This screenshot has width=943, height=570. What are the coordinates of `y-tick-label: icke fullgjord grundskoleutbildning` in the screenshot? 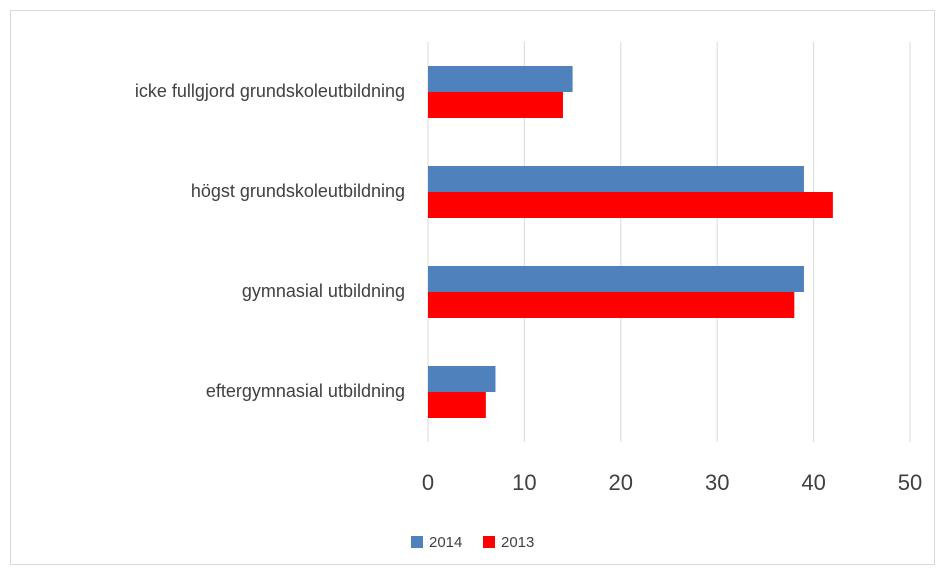 It's located at (270, 91).